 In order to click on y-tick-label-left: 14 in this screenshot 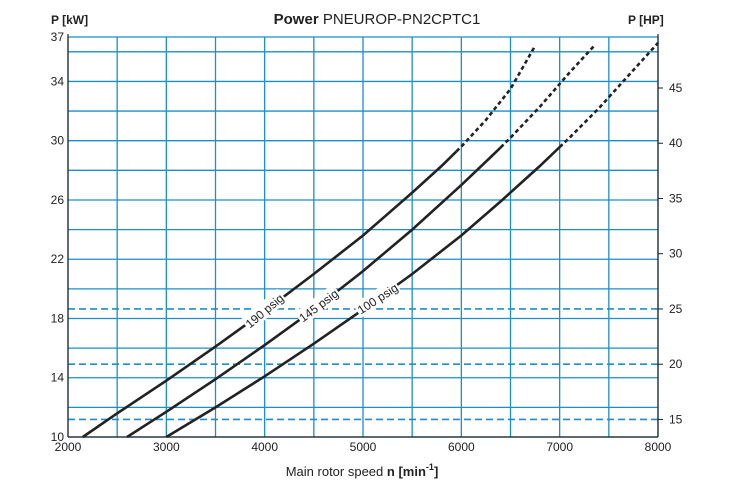, I will do `click(58, 378)`.